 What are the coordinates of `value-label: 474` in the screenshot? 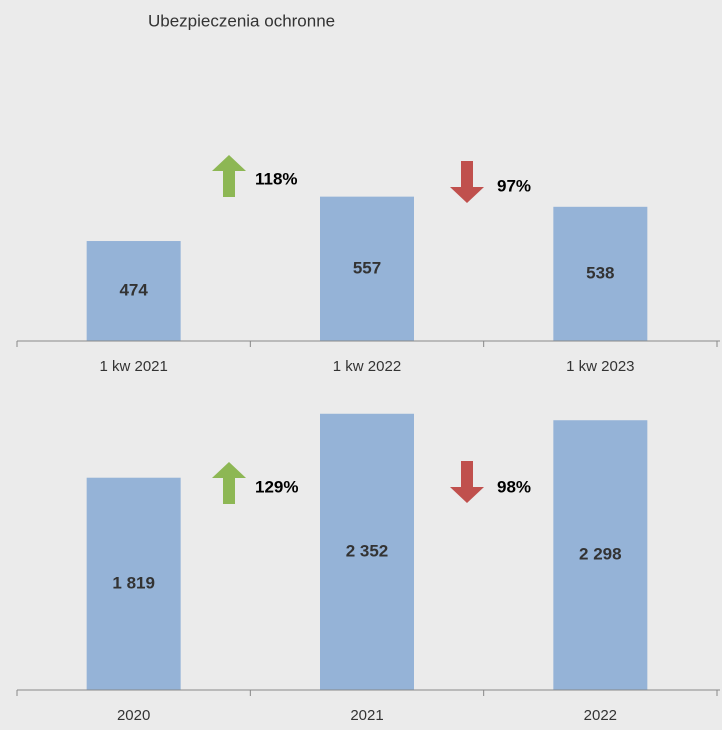 It's located at (133, 289).